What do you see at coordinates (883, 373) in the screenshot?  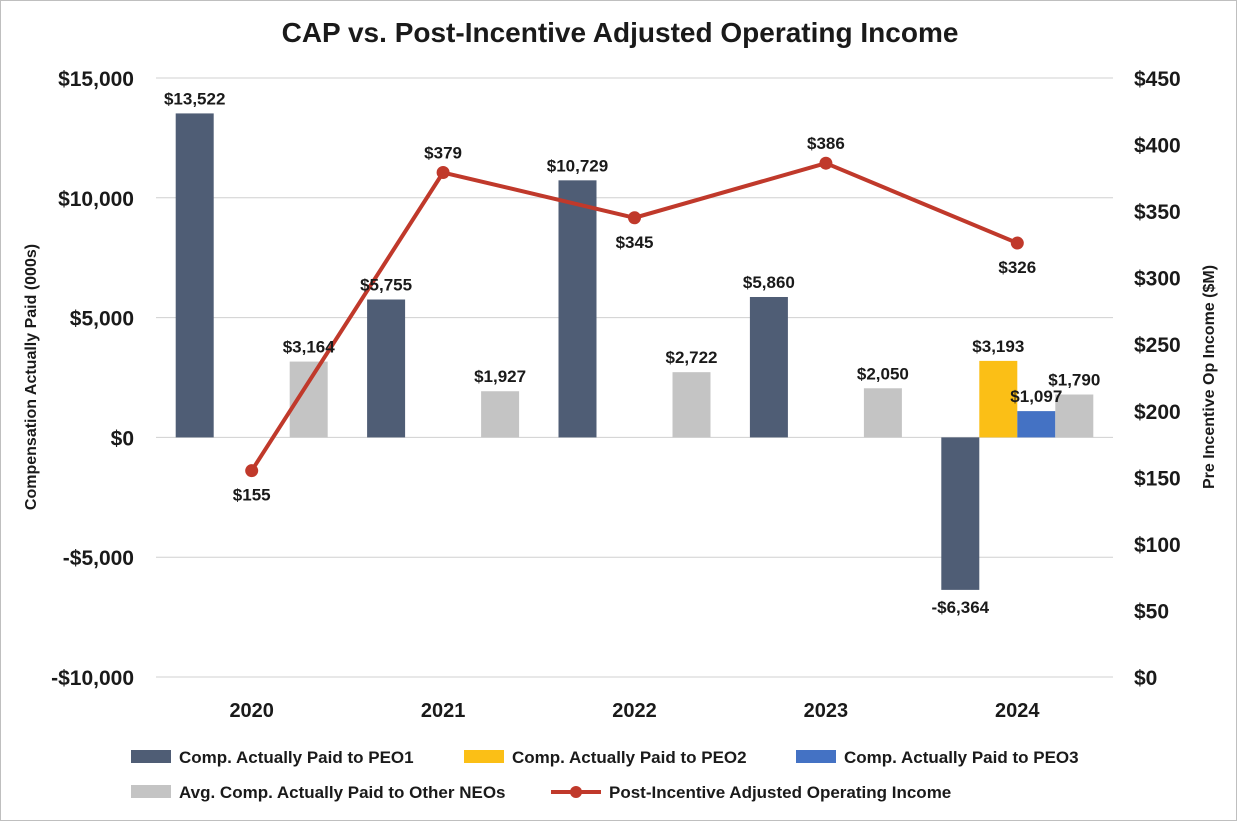 I see `data-label: $2,050` at bounding box center [883, 373].